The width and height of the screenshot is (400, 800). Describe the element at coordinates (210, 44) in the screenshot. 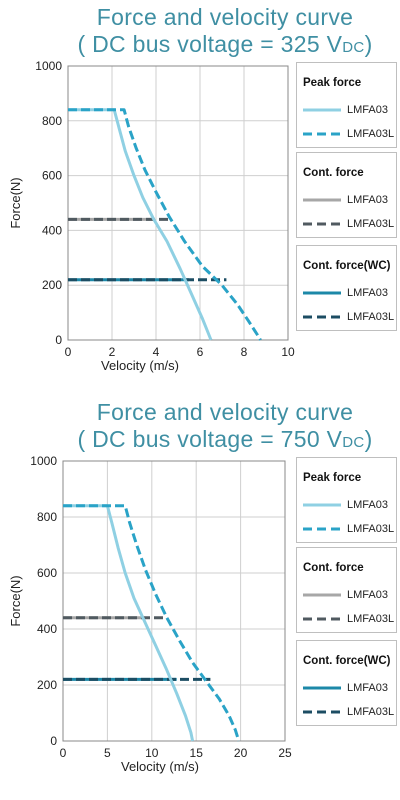

I see `subtitle-prefix: ( DC bus voltage = 325 V` at that location.